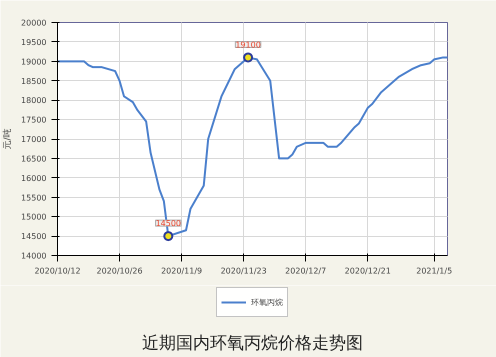  What do you see at coordinates (34, 42) in the screenshot?
I see `y-tick-label: 19500` at bounding box center [34, 42].